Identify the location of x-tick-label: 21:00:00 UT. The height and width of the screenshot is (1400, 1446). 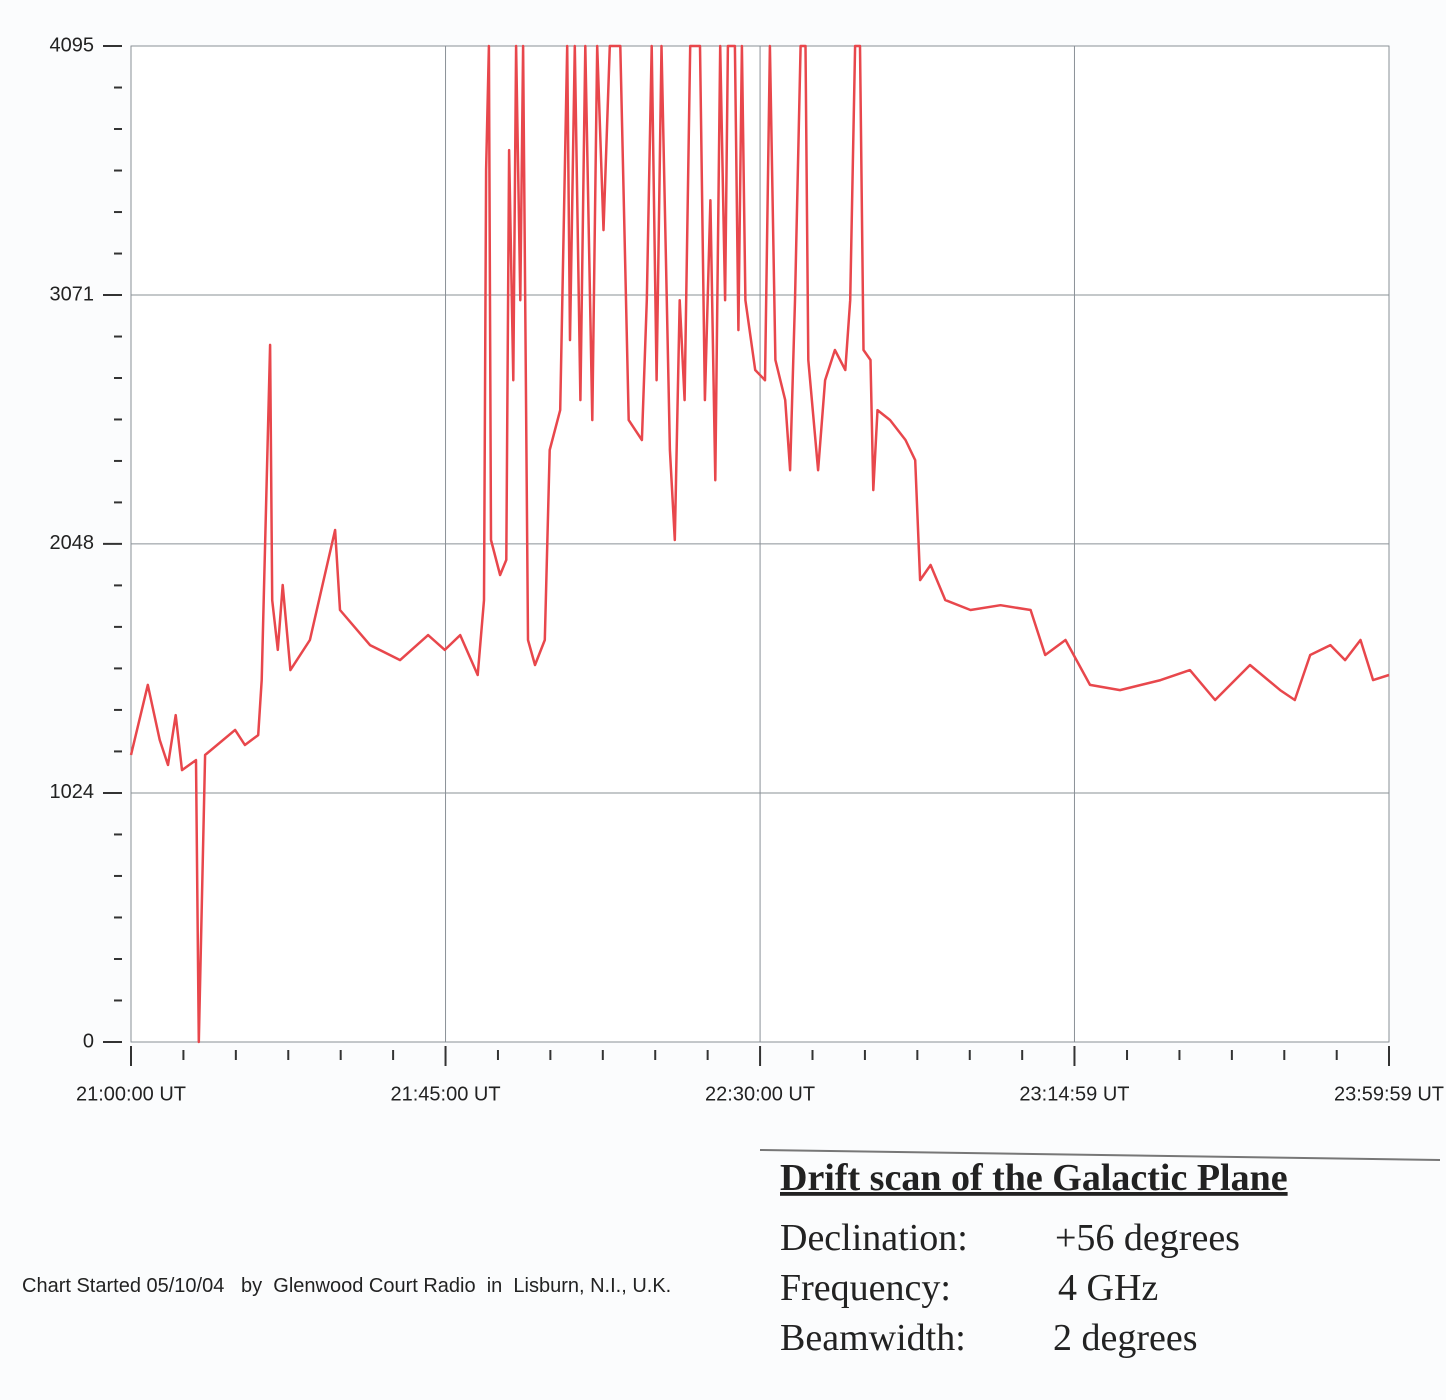
(131, 1094).